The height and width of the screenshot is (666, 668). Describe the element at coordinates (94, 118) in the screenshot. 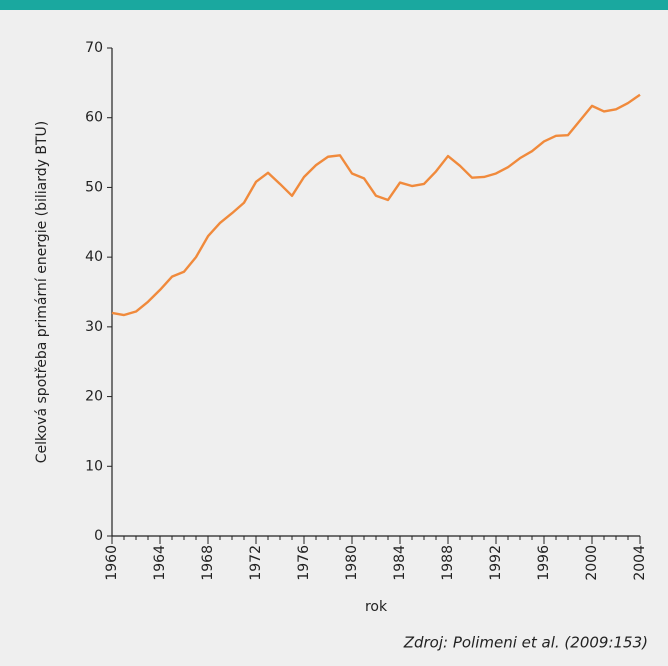

I see `y-tick-label: 60` at that location.